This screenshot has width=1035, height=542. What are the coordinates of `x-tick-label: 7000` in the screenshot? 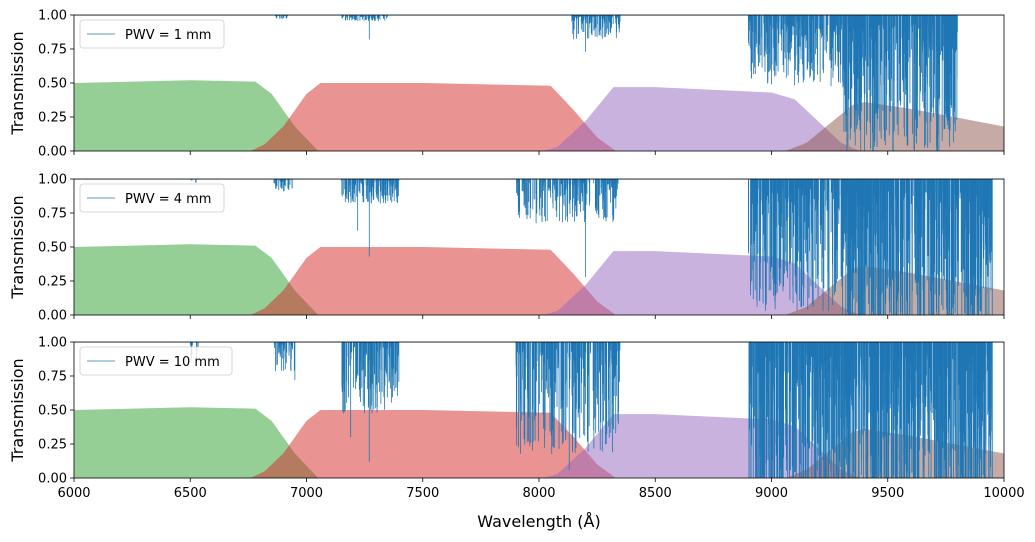 It's located at (306, 493).